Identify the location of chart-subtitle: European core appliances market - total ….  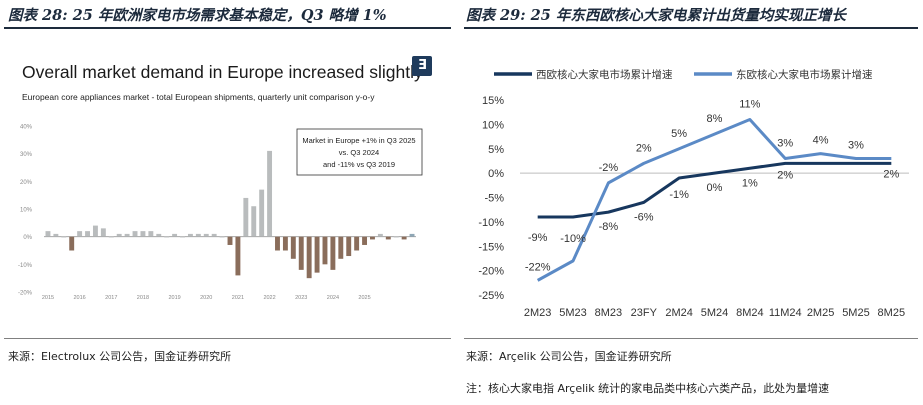
(198, 97).